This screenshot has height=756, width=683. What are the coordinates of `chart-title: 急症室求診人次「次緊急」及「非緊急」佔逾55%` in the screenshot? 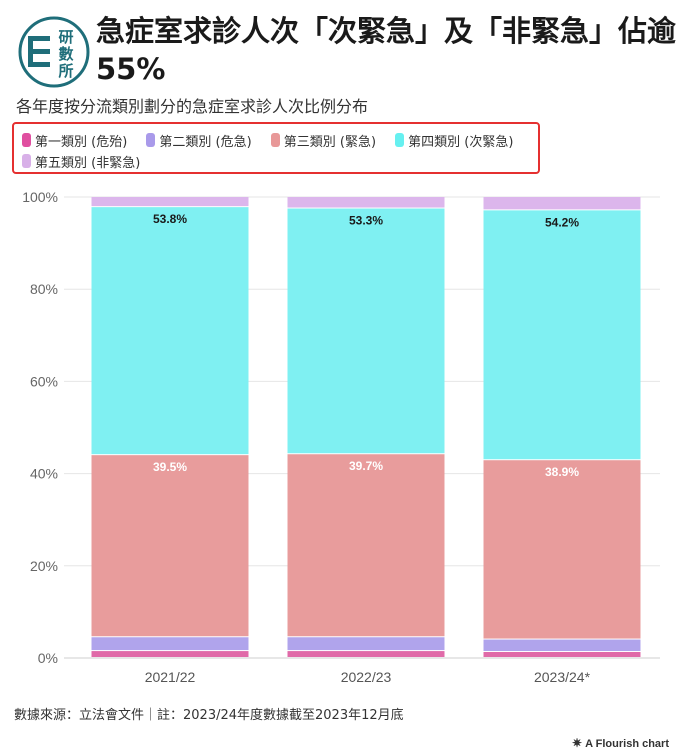 It's located at (386, 50).